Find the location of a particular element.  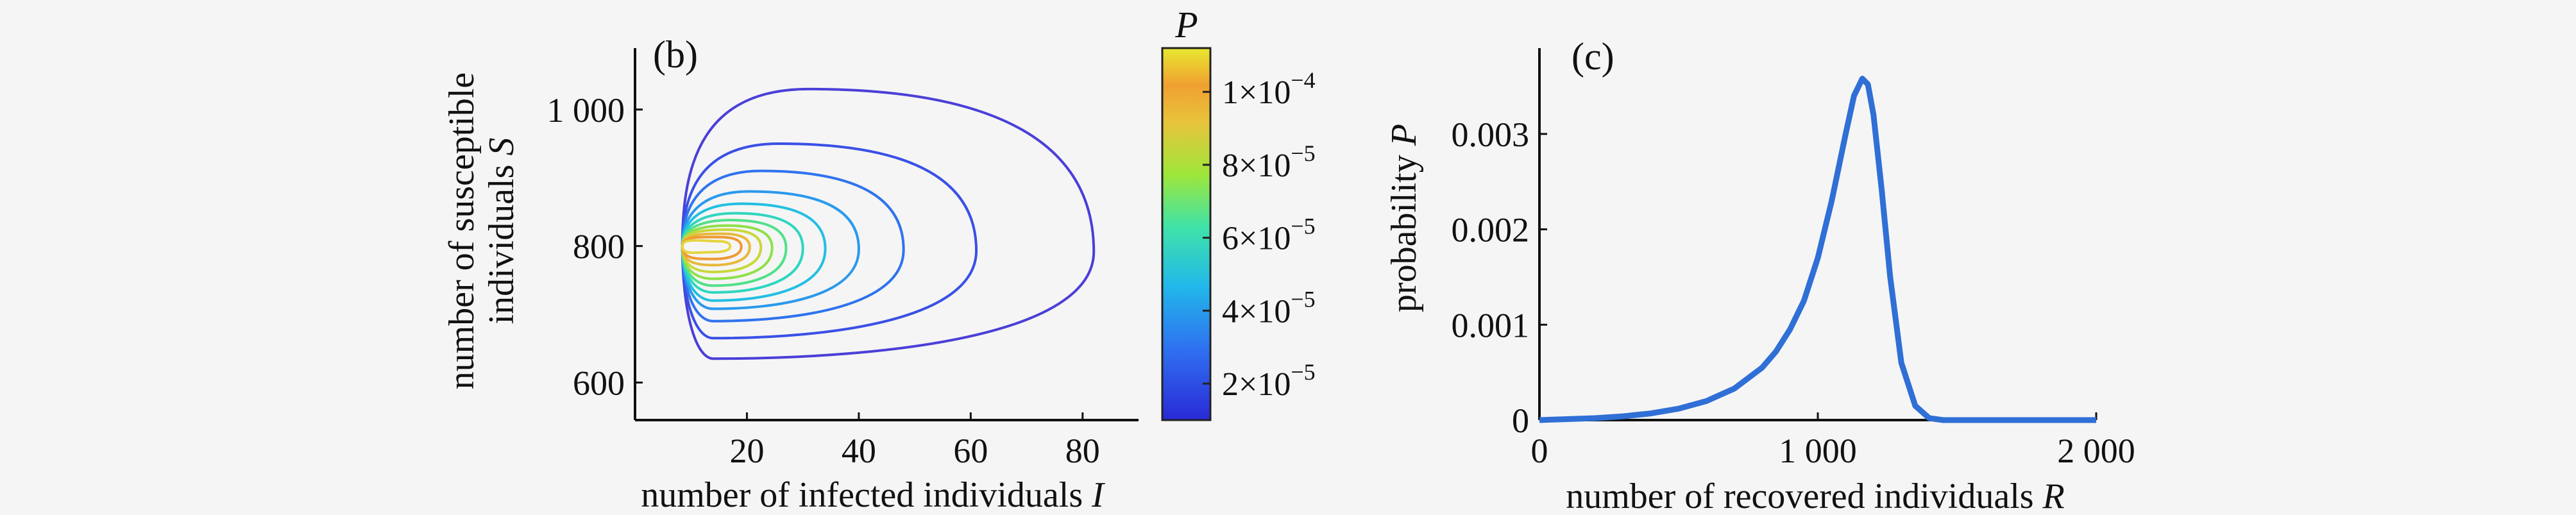

b-x-tick-label: 80 is located at coordinates (1082, 451).